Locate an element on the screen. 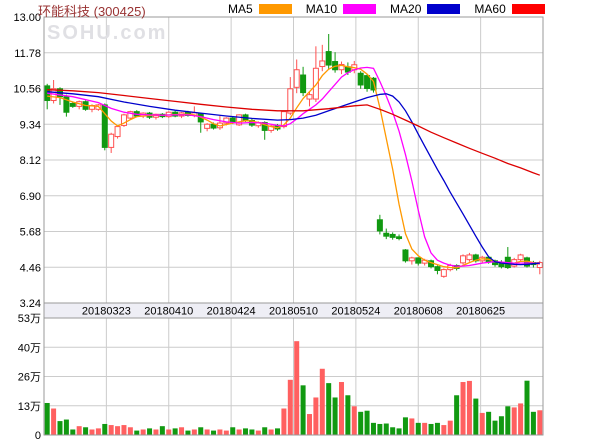 The height and width of the screenshot is (440, 600). legend-item-ma60: MA60 is located at coordinates (509, 9).